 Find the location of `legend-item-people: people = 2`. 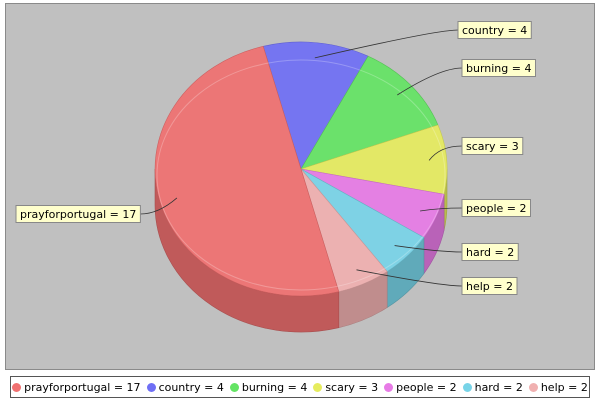

legend-item-people: people = 2 is located at coordinates (420, 387).